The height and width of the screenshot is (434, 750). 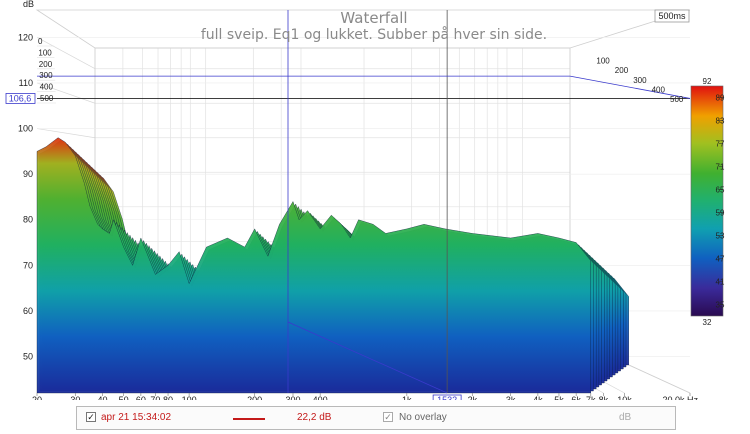 I want to click on cursor-freq-label: 1532, so click(x=447, y=397).